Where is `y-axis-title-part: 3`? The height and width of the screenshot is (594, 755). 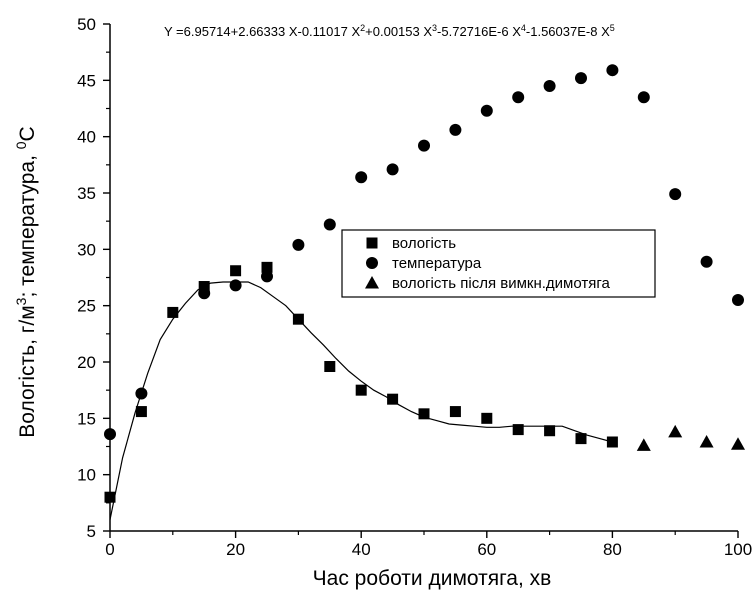
y-axis-title-part: 3 is located at coordinates (21, 301).